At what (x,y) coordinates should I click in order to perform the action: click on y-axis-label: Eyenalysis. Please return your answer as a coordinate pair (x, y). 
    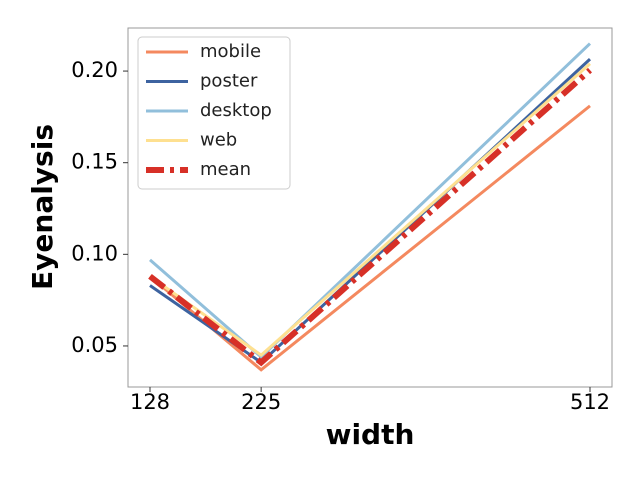
    Looking at the image, I should click on (42, 207).